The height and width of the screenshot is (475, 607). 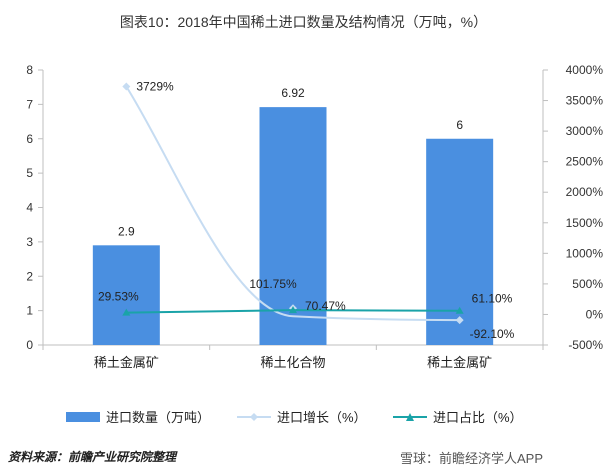 I want to click on growth-data-label: -92.10%, so click(x=492, y=334).